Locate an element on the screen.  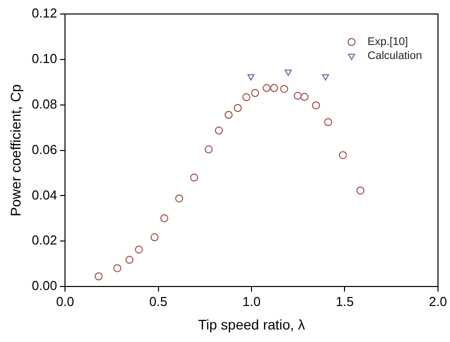
y-tick-label: 0.08 is located at coordinates (45, 104).